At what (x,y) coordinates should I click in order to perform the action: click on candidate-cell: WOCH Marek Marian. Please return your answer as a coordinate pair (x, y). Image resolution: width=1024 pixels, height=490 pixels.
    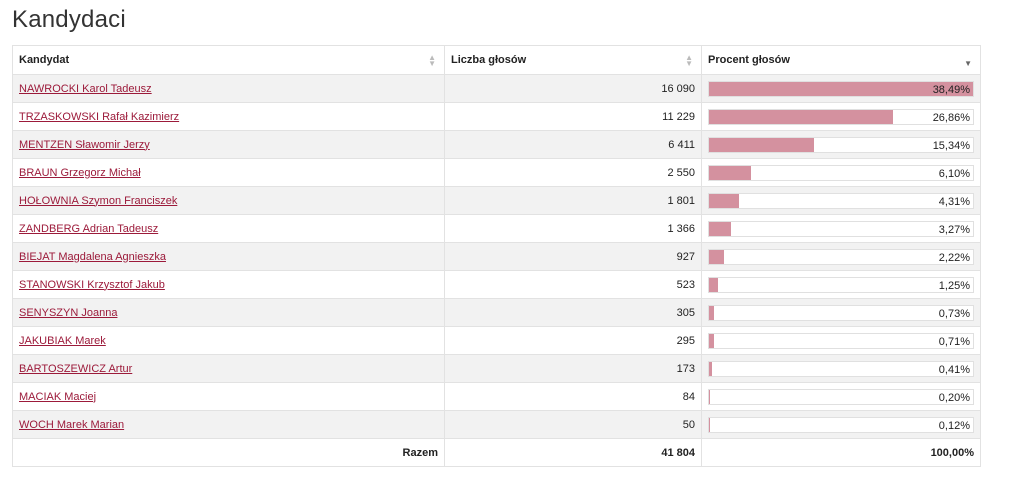
    Looking at the image, I should click on (228, 424).